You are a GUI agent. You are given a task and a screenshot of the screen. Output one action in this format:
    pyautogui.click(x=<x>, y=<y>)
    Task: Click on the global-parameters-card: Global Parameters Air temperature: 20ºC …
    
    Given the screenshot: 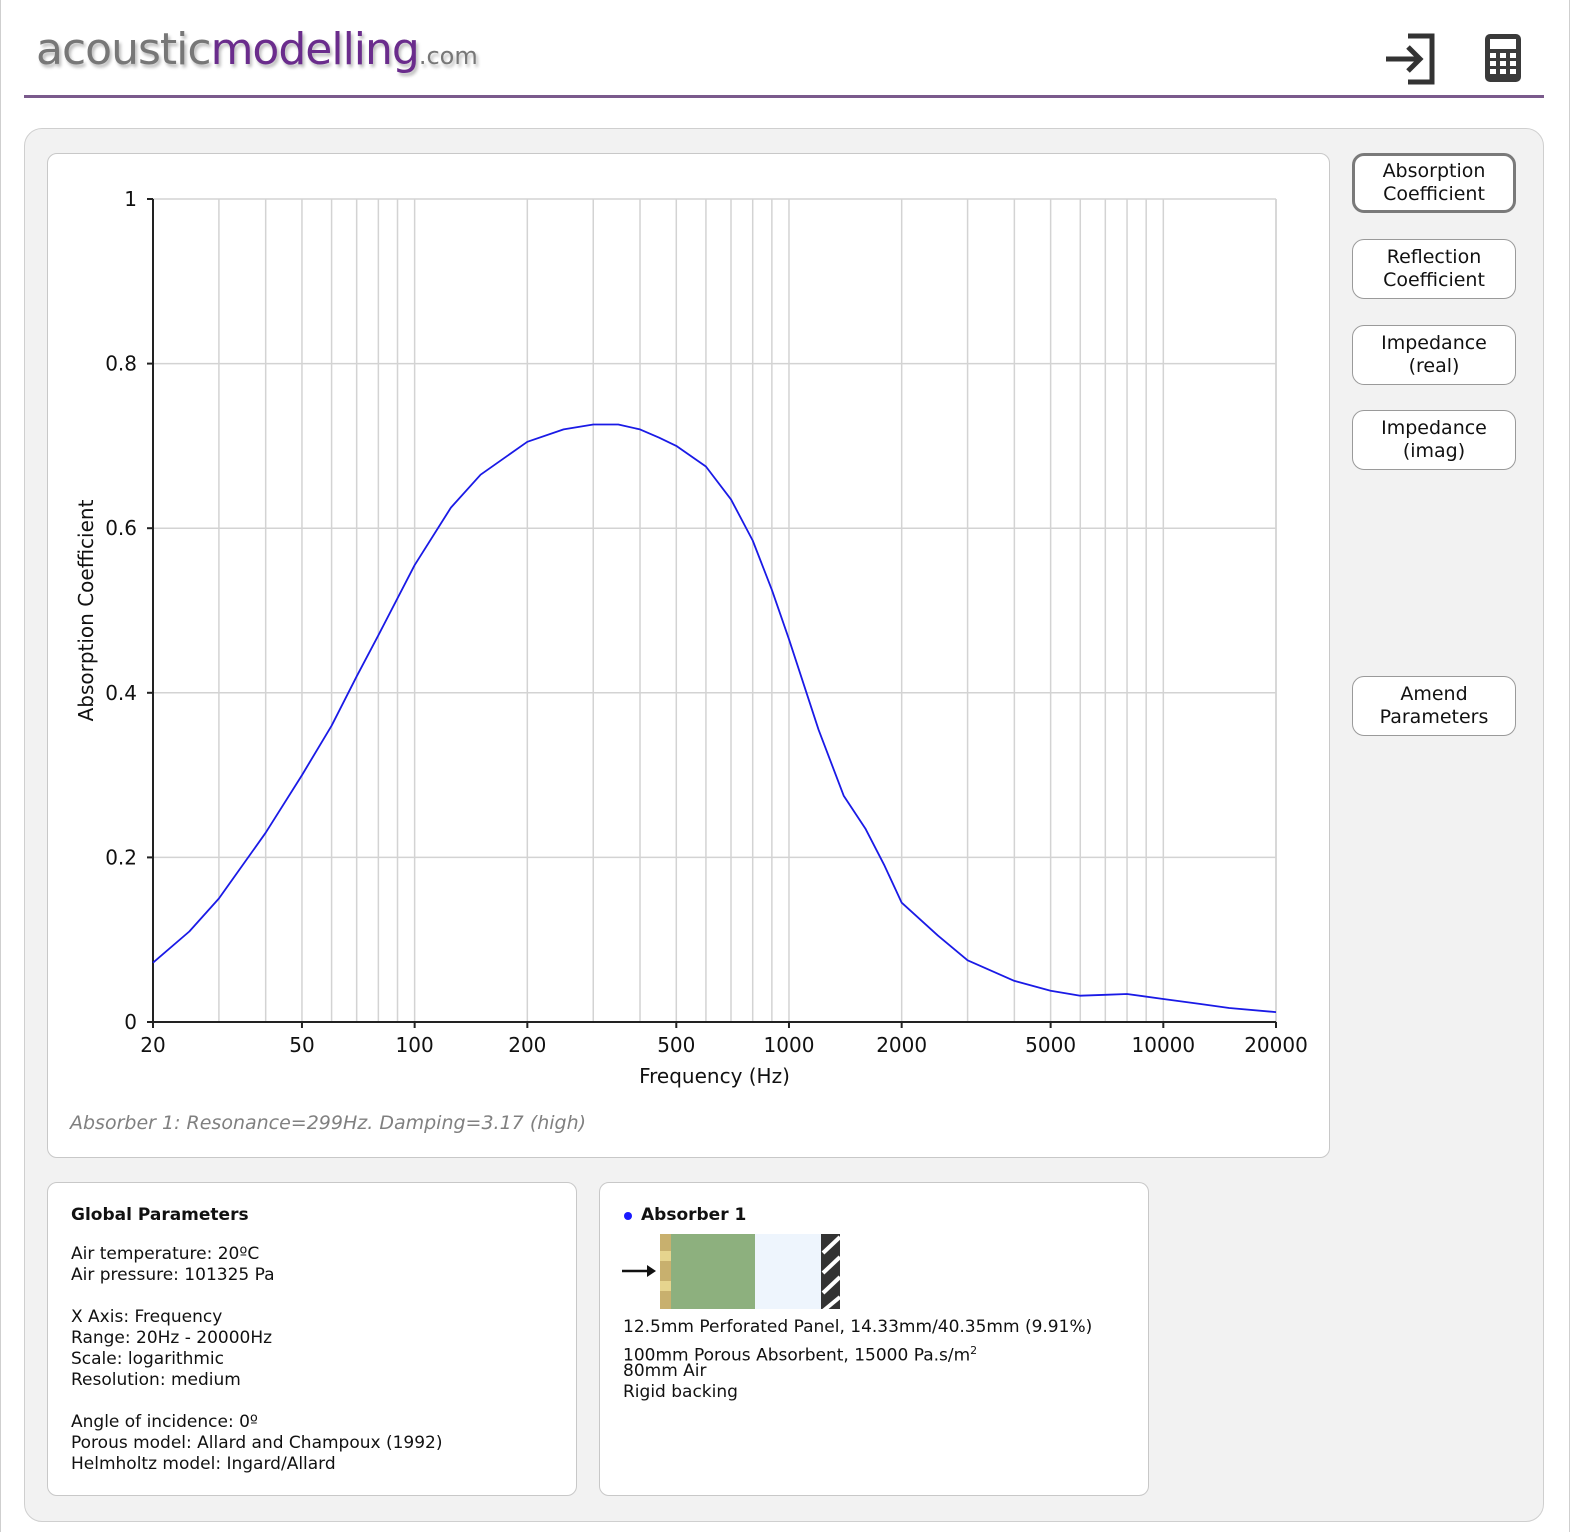 What is the action you would take?
    pyautogui.click(x=312, y=1339)
    